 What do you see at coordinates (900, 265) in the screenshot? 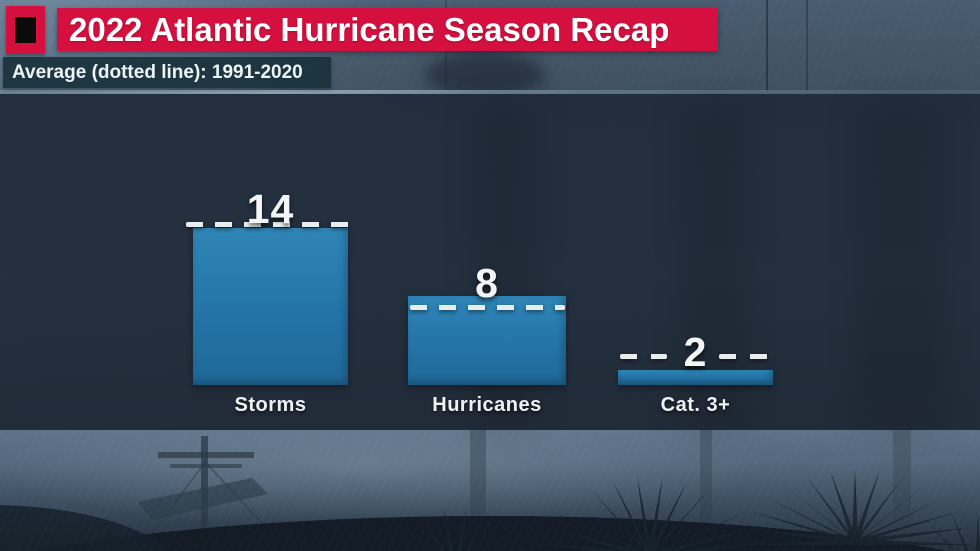
I see `panel-shadow-smudge` at bounding box center [900, 265].